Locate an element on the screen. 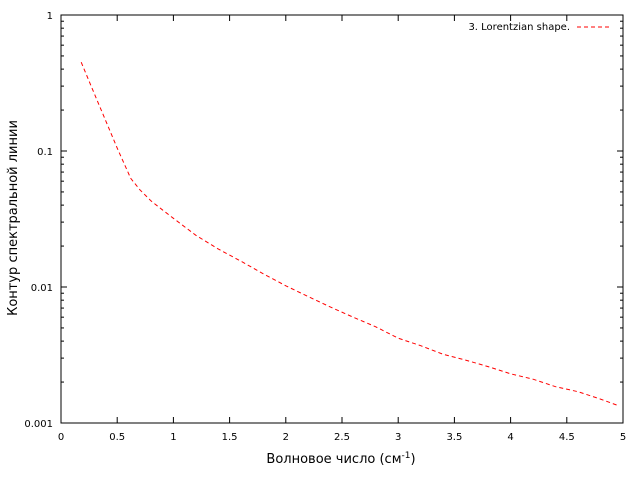 This screenshot has height=480, width=640. legend: 3. Lorentzian shape. is located at coordinates (539, 27).